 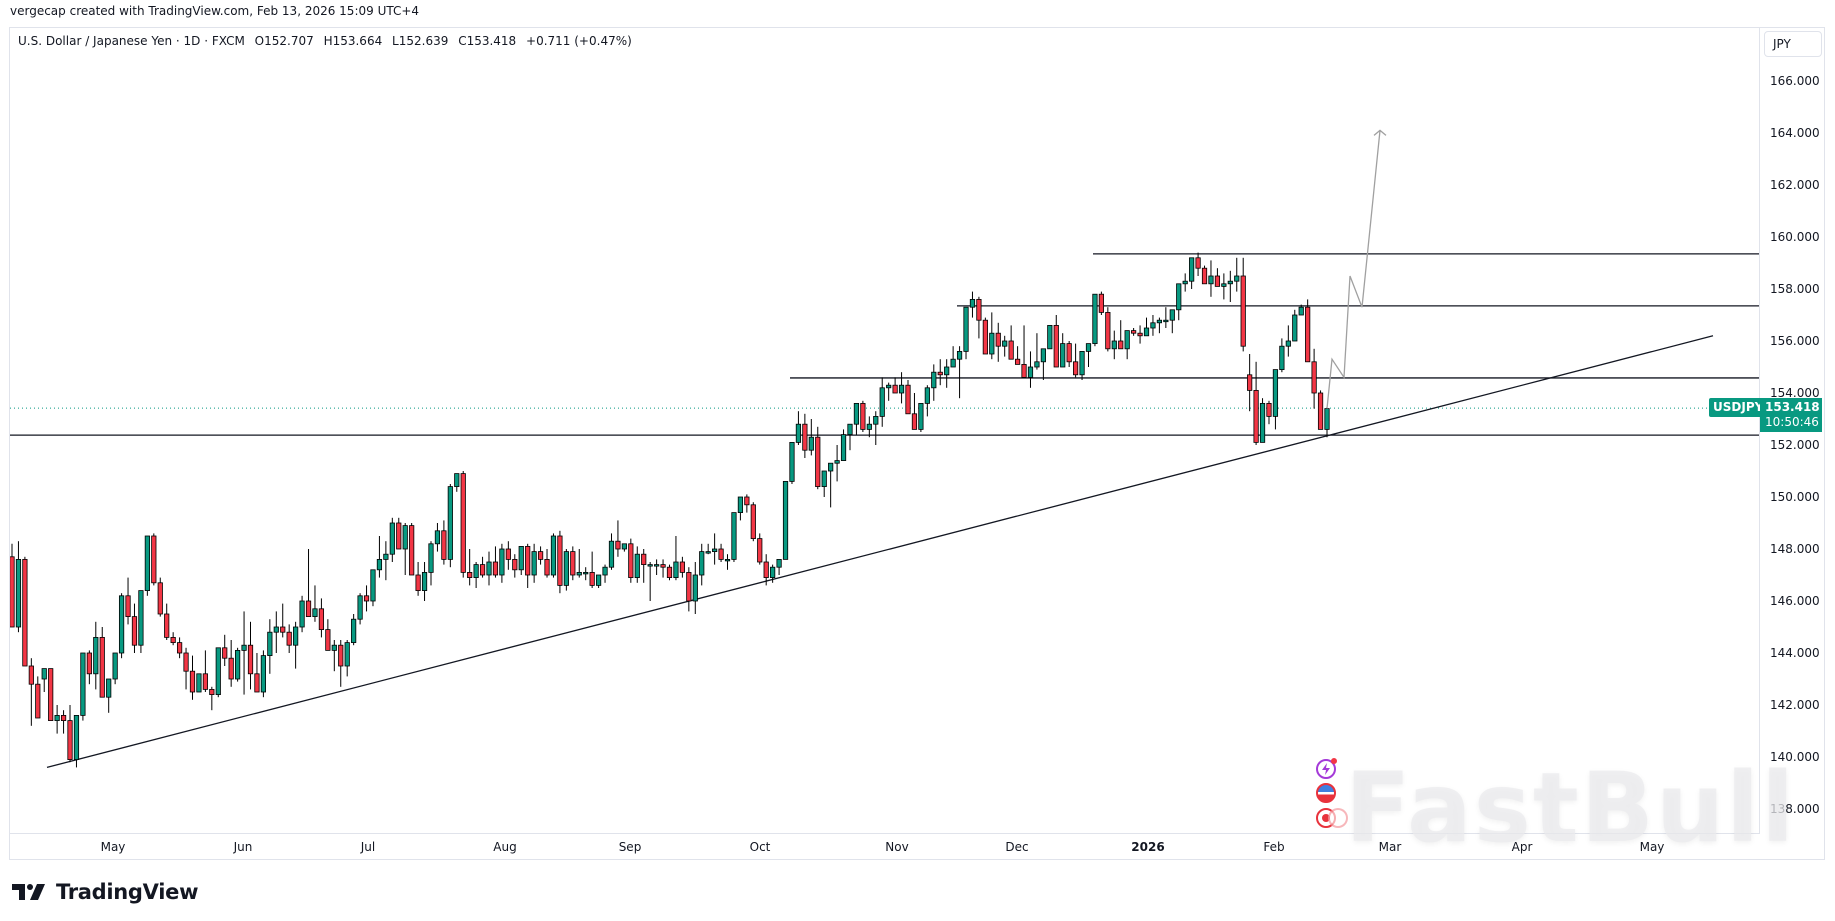 I want to click on price-axis, so click(x=1792, y=431).